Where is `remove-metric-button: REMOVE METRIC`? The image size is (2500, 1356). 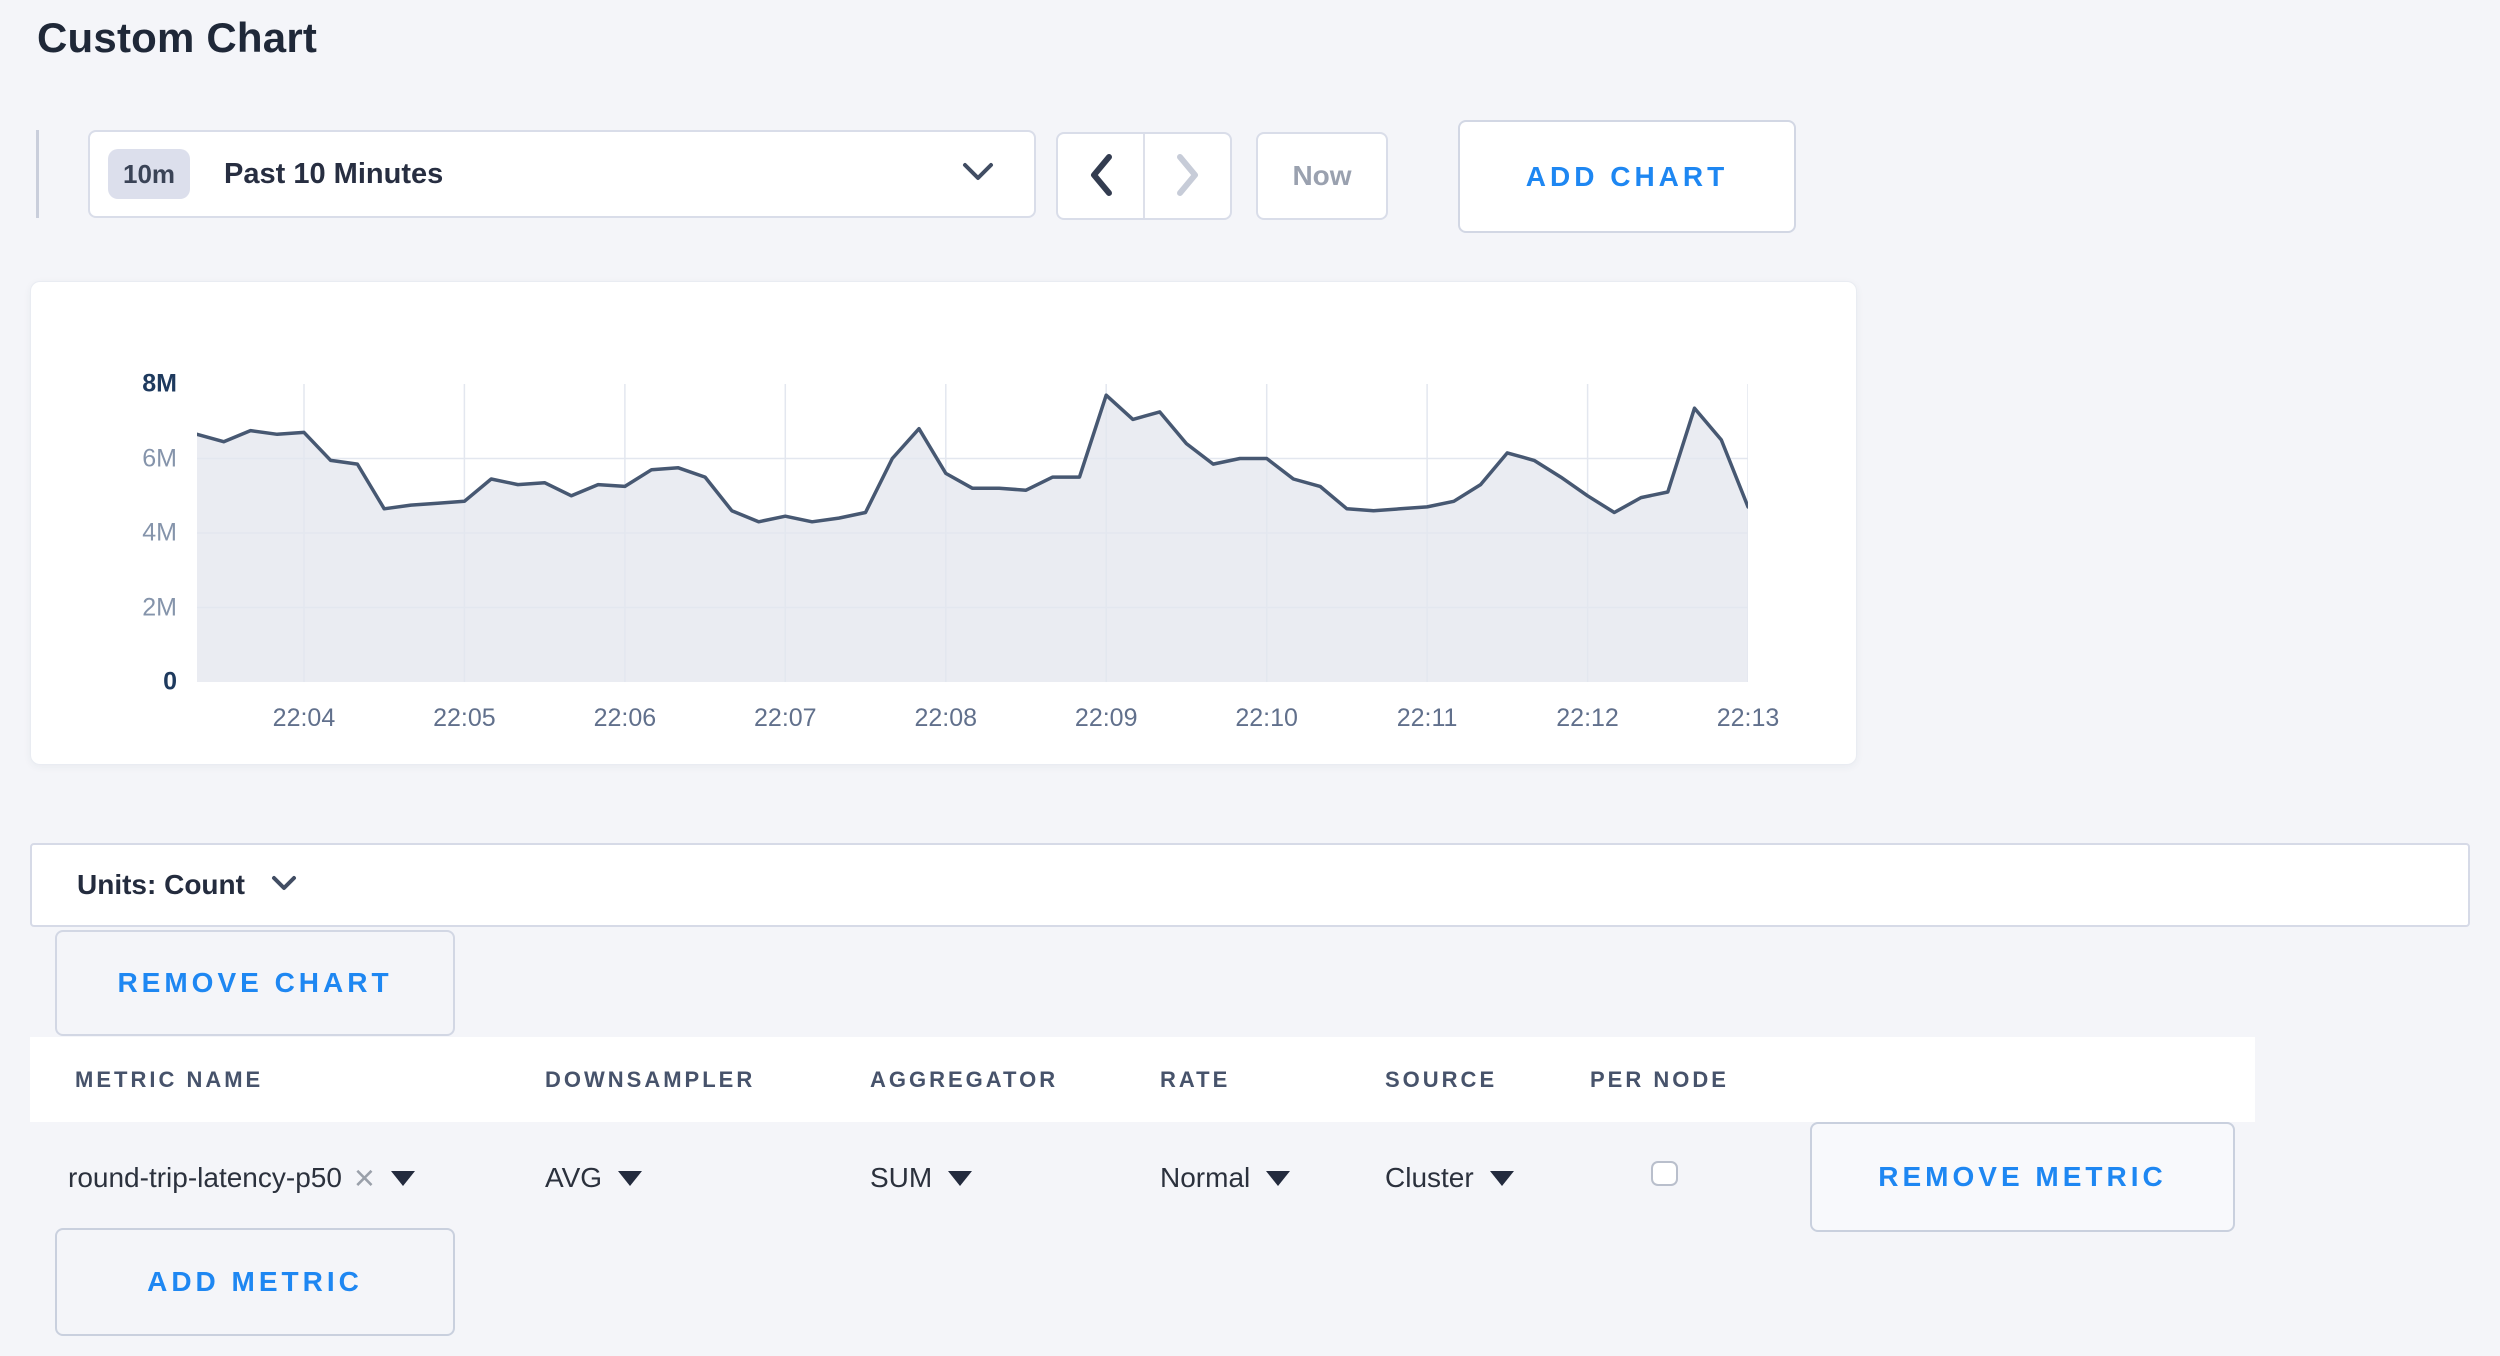
remove-metric-button: REMOVE METRIC is located at coordinates (2022, 1177).